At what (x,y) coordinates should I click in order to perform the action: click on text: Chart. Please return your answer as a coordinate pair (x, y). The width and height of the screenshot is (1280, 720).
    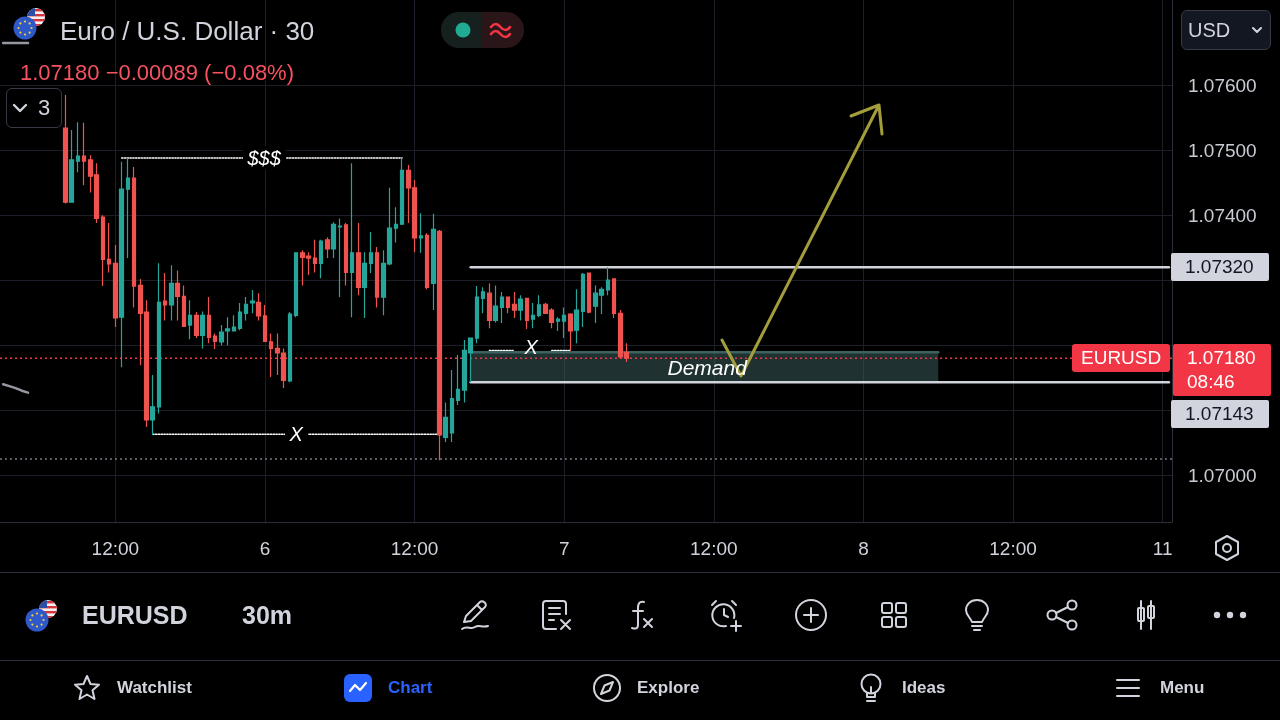
    Looking at the image, I should click on (410, 688).